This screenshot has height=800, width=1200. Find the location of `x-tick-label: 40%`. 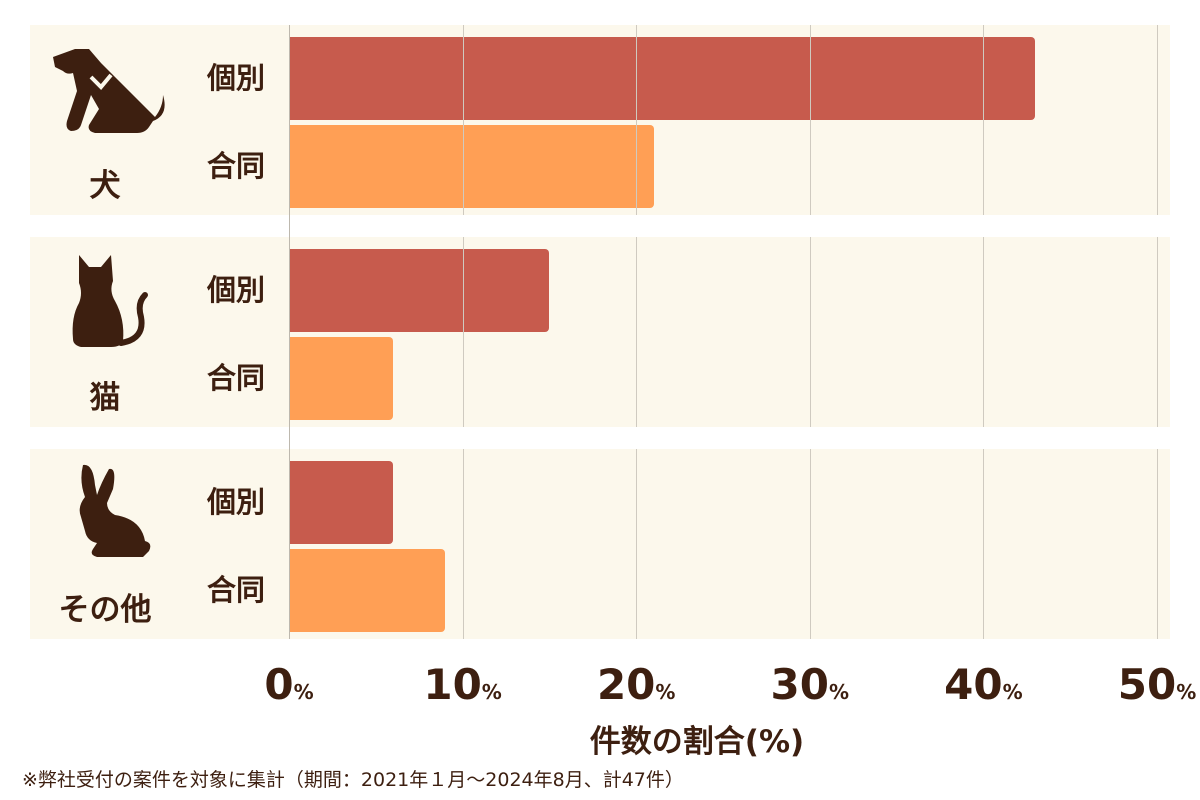

x-tick-label: 40% is located at coordinates (983, 684).